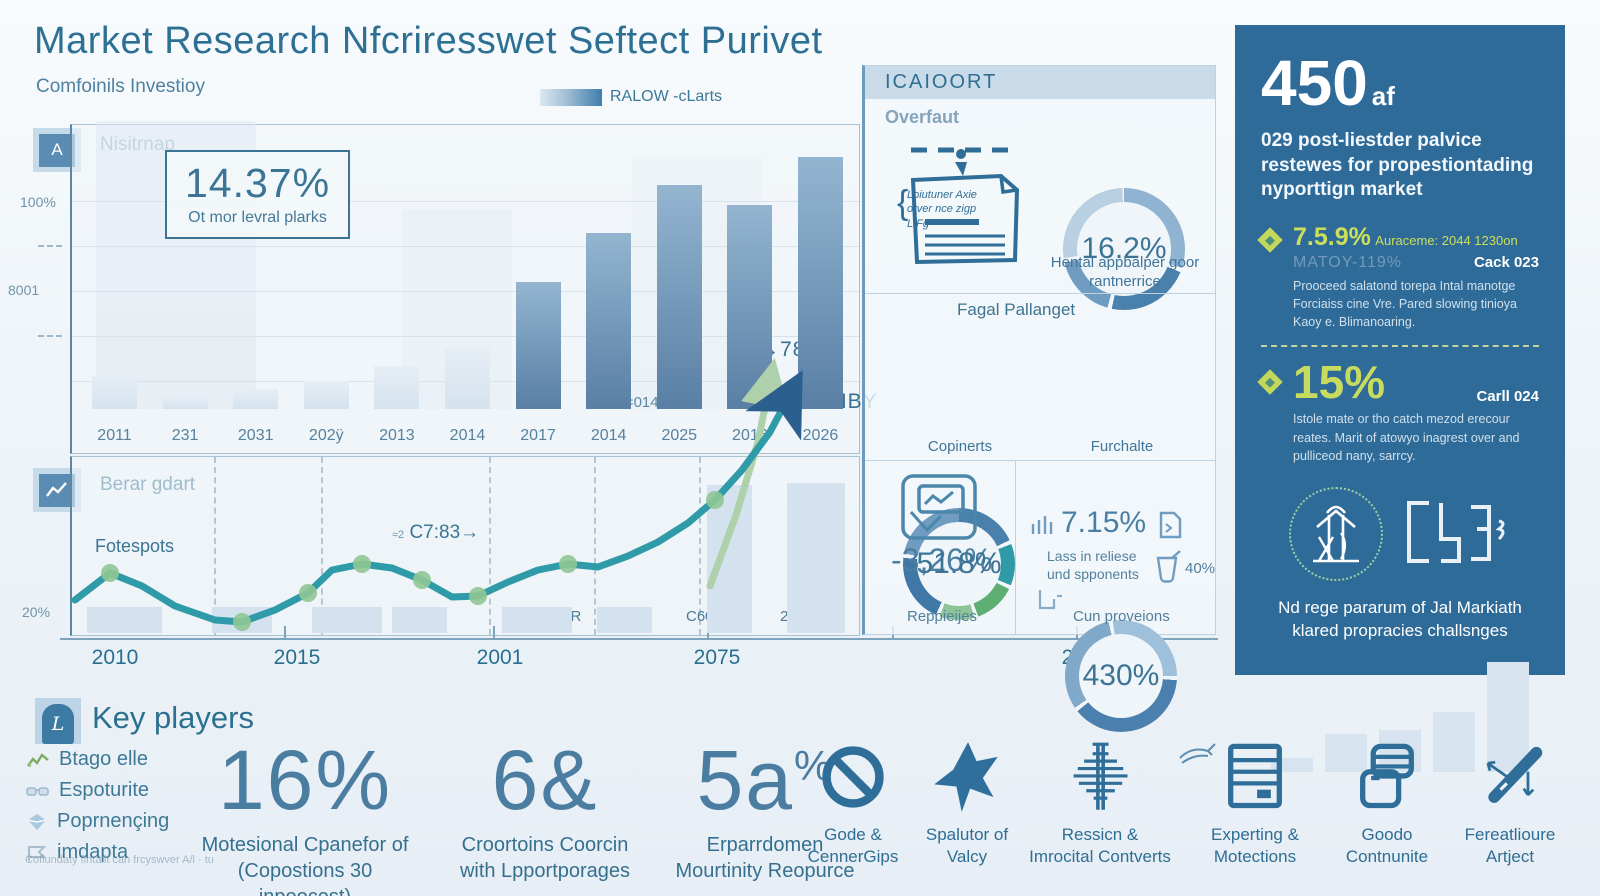  I want to click on page-subtitle: Comfoinils Investioy, so click(120, 86).